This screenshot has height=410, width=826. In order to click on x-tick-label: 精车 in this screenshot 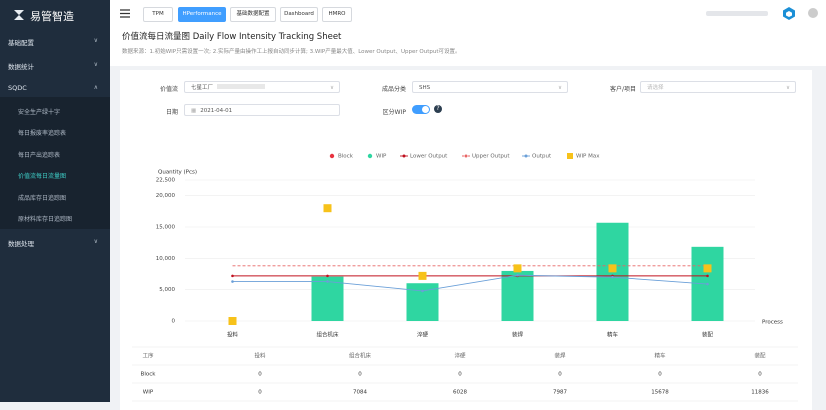, I will do `click(613, 335)`.